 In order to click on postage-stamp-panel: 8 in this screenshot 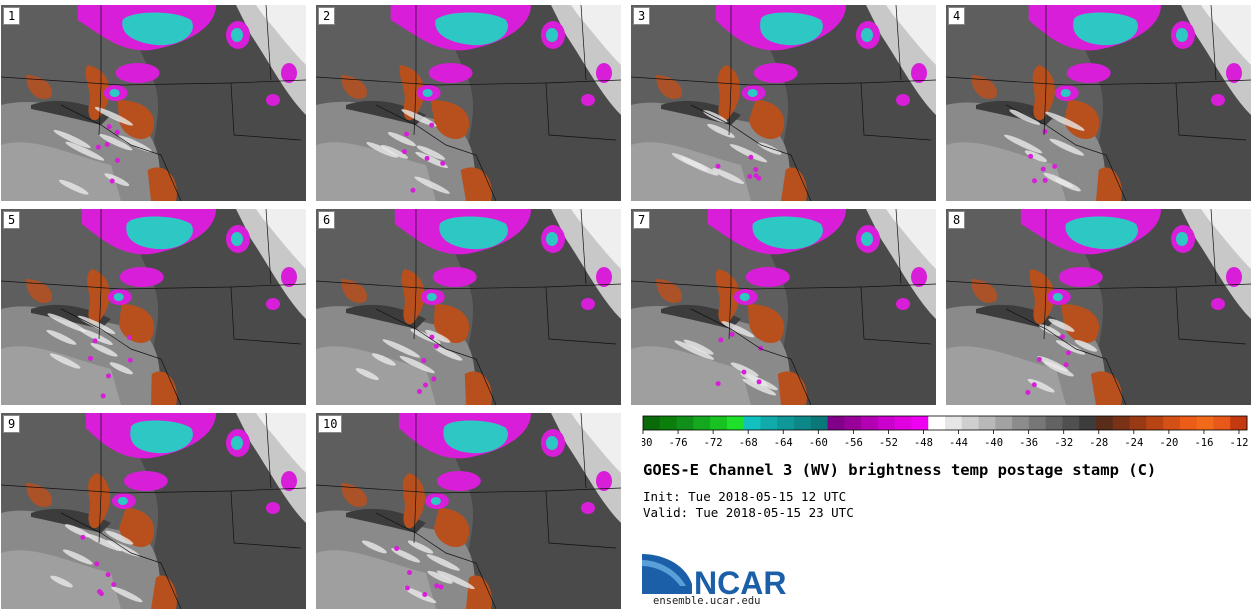, I will do `click(1098, 307)`.